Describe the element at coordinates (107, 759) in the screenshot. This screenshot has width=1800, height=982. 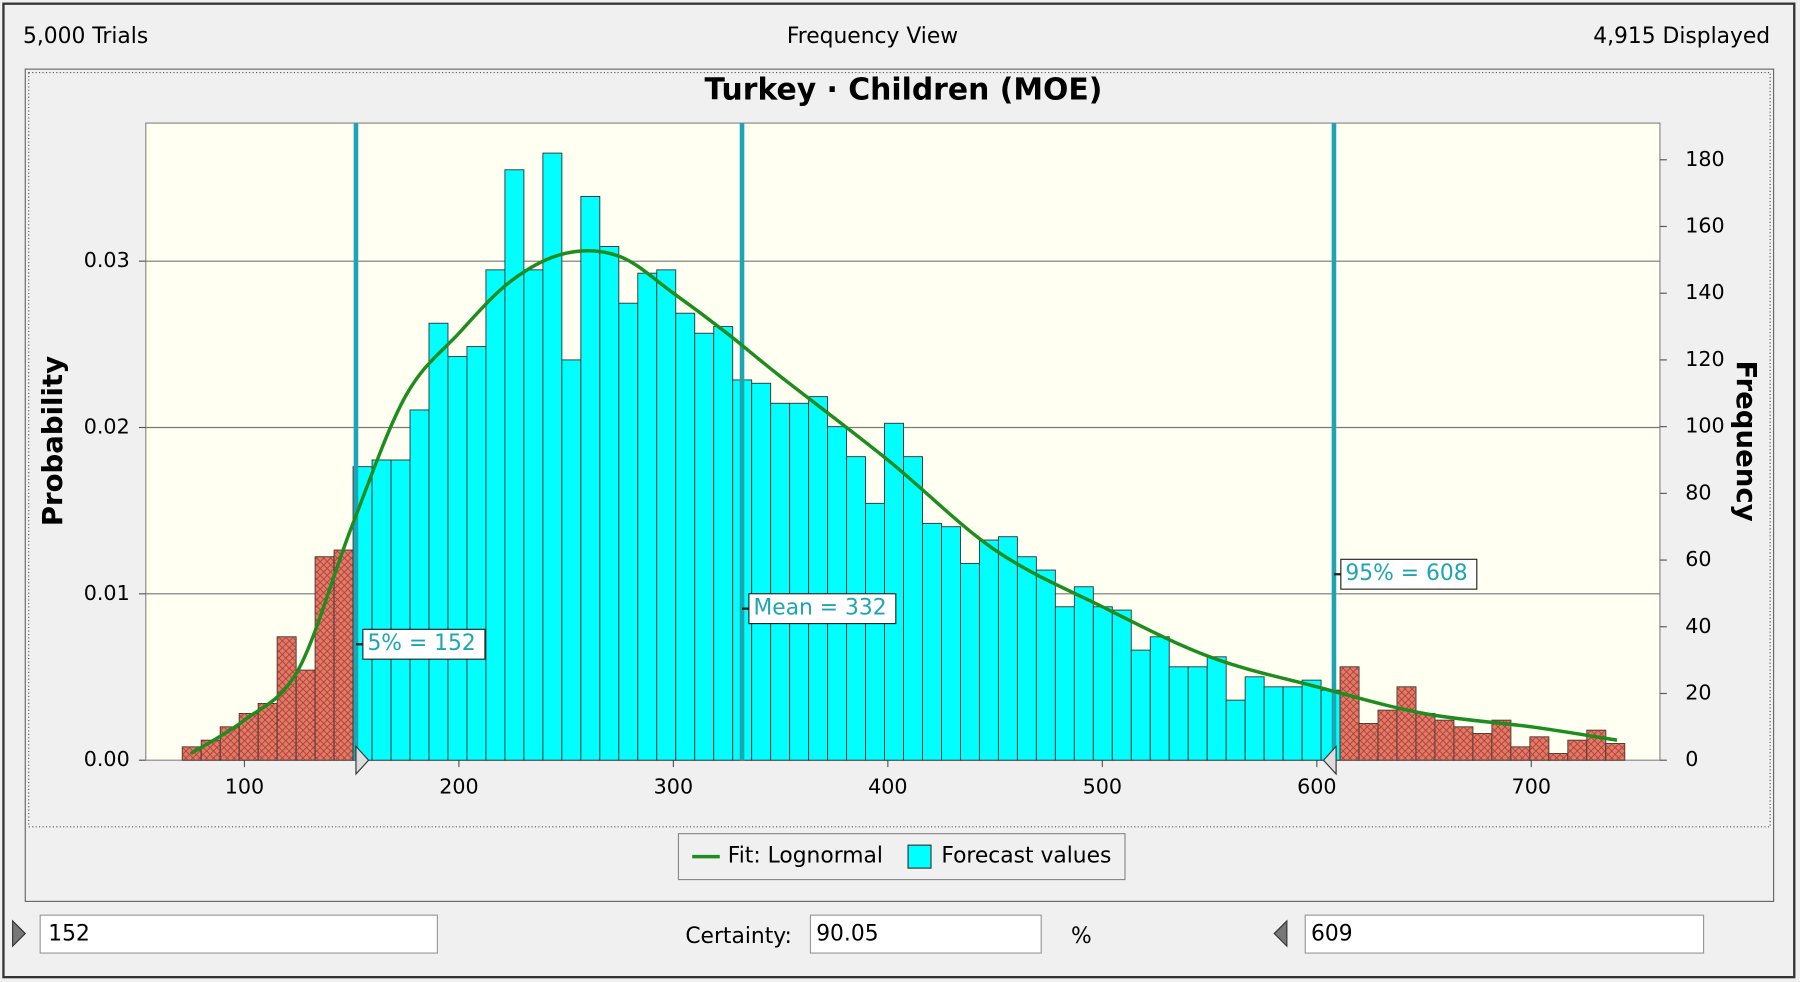
I see `y-tick-label: 0.00` at that location.